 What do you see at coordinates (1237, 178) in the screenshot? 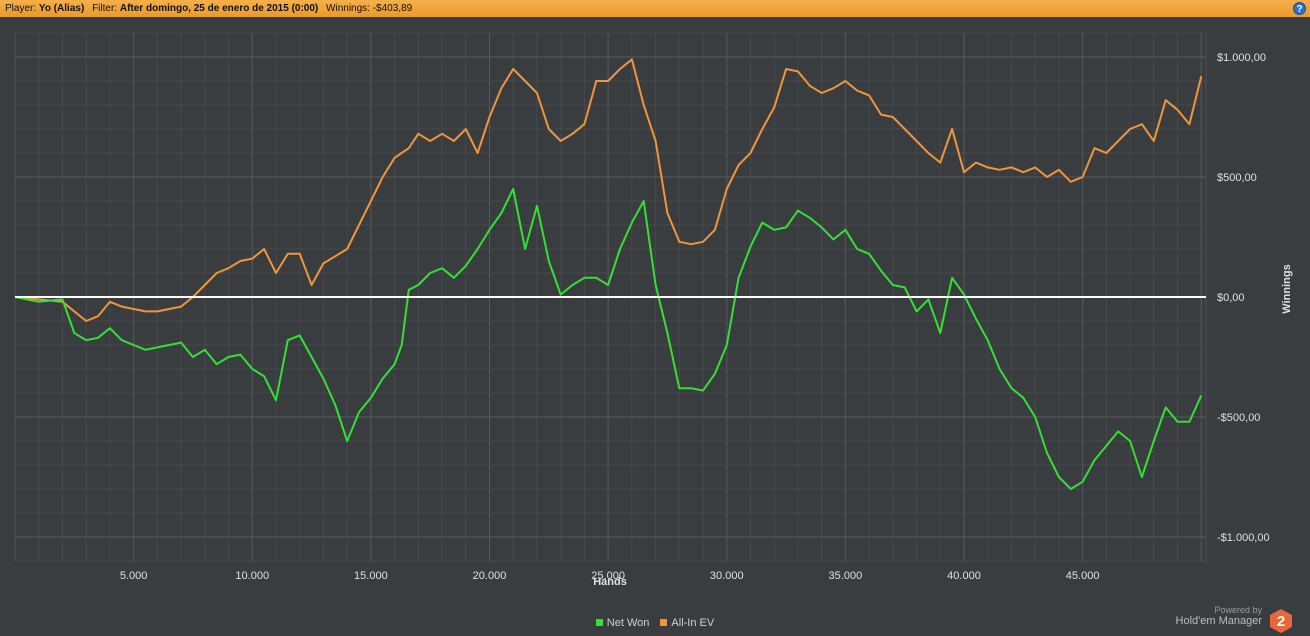
I see `y-tick-label: $500,00` at bounding box center [1237, 178].